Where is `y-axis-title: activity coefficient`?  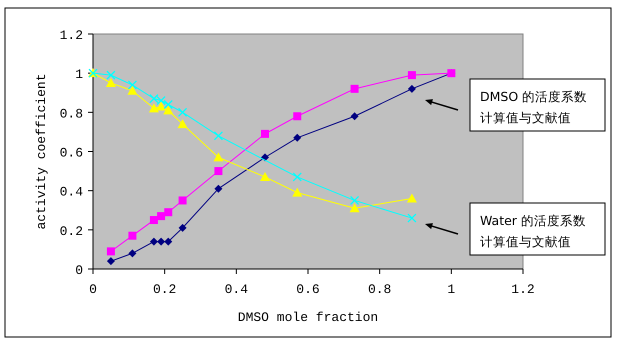 y-axis-title: activity coefficient is located at coordinates (41, 151).